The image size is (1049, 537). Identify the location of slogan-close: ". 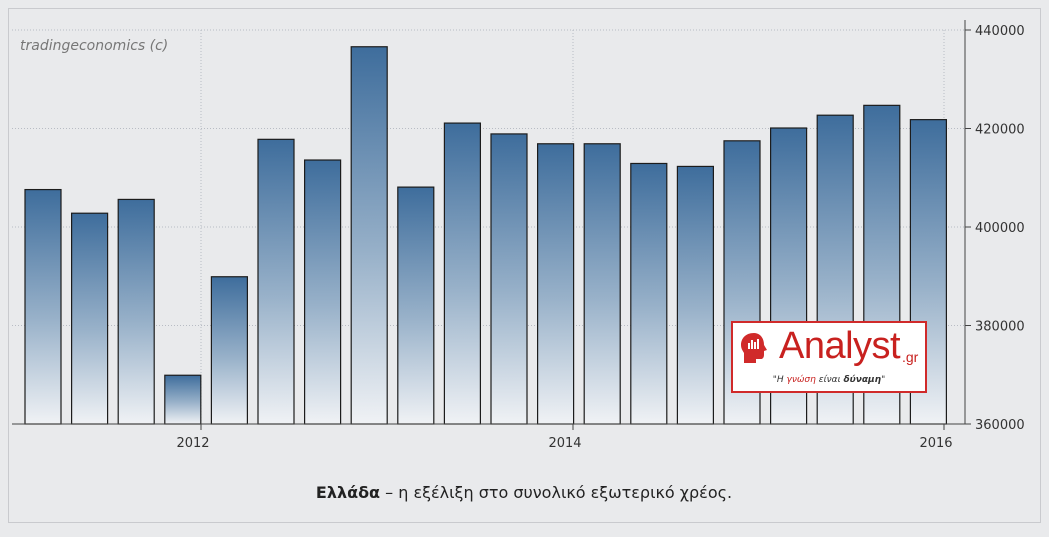
(883, 380).